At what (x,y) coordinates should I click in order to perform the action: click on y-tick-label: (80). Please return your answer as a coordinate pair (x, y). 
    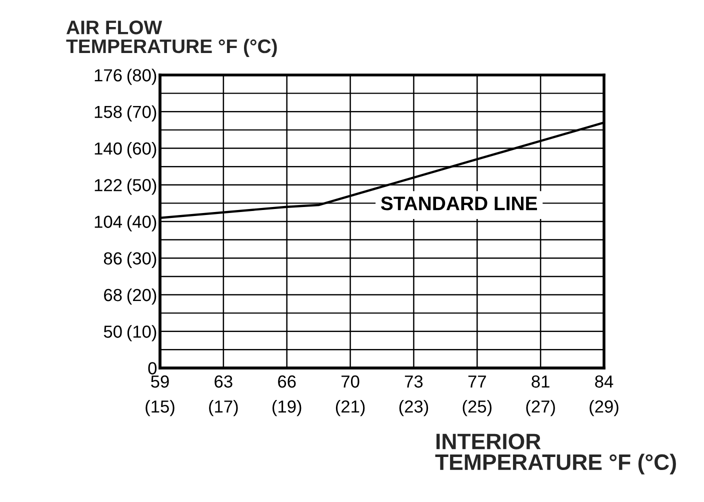
    Looking at the image, I should click on (141, 76).